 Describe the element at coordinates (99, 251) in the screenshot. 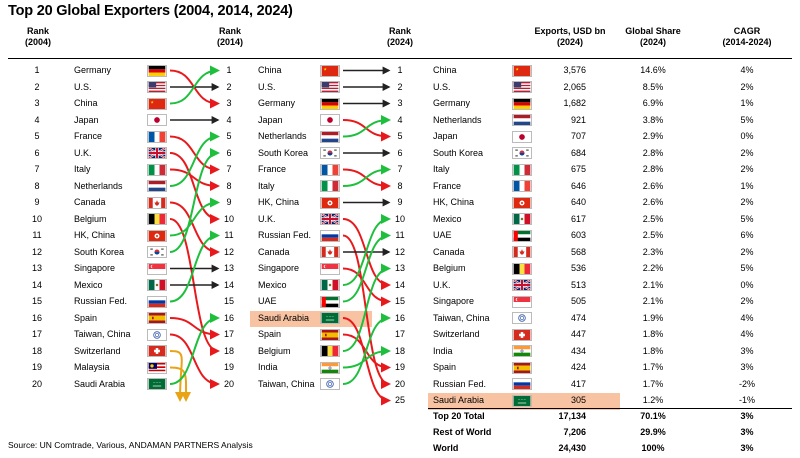

I see `country-2004: South Korea` at that location.